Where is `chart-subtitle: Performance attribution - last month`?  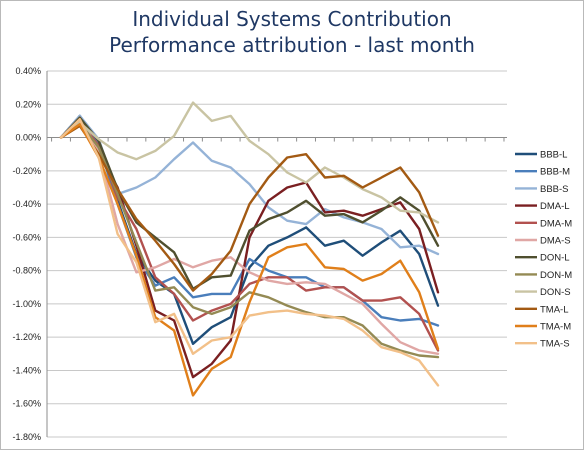
chart-subtitle: Performance attribution - last month is located at coordinates (292, 45).